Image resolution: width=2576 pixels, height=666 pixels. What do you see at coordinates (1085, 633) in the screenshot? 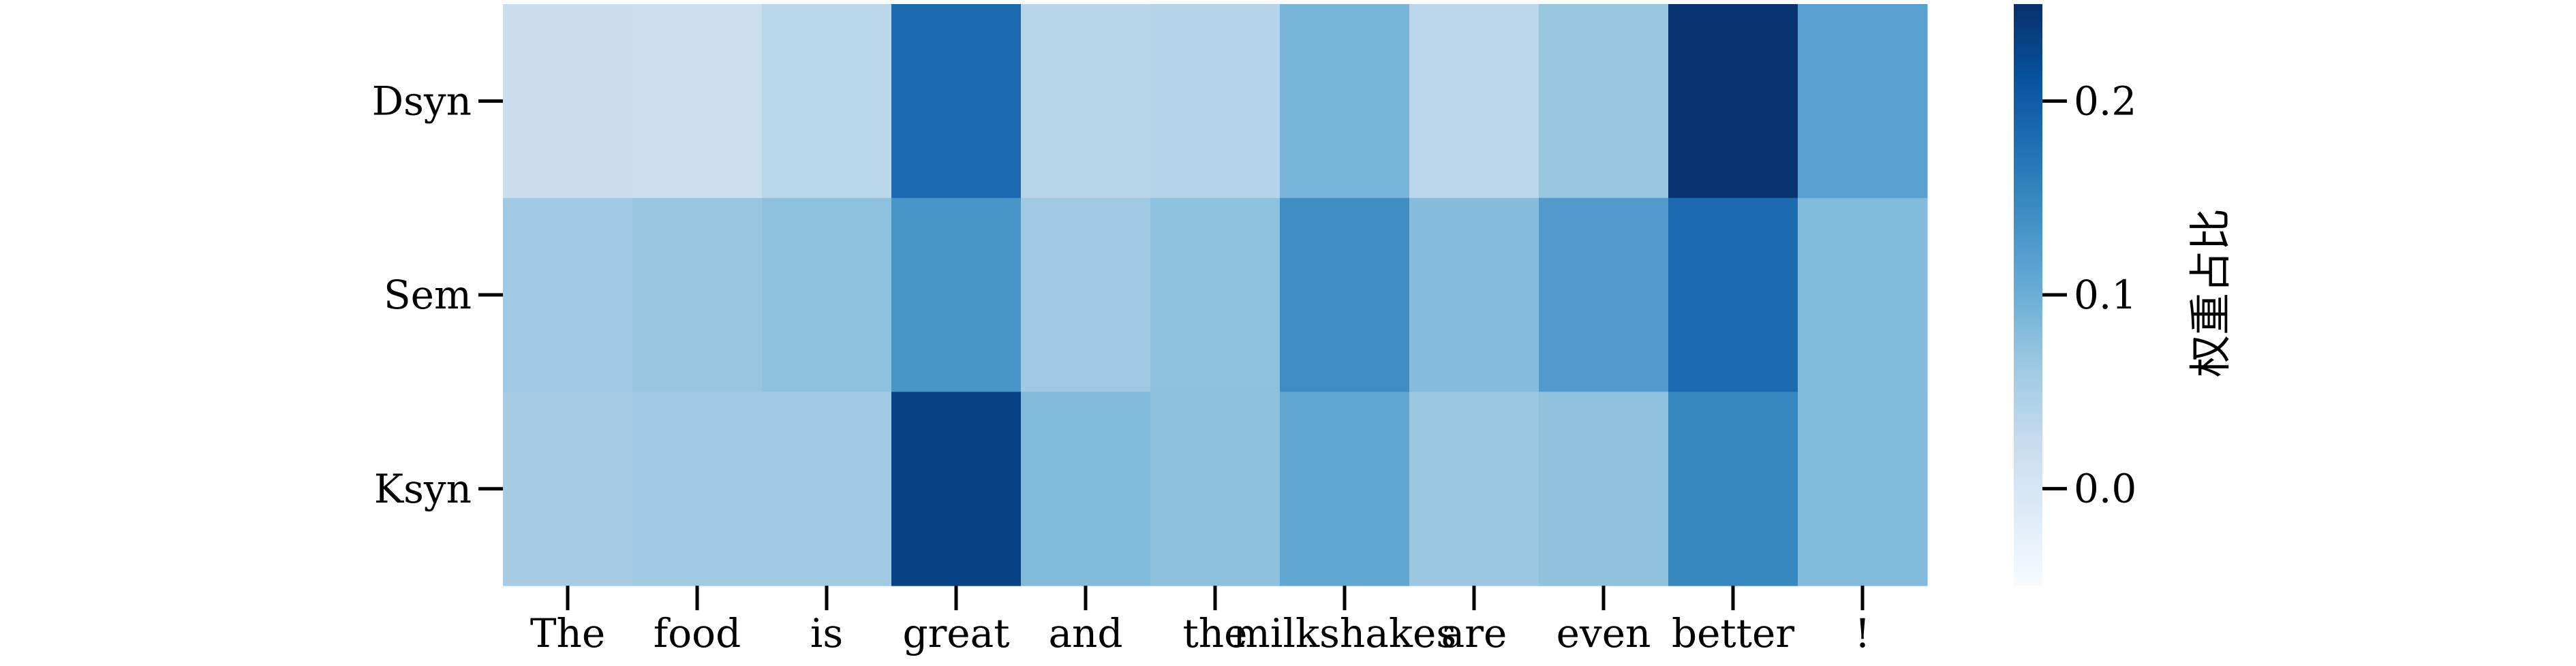
I see `x-tick-label: and` at bounding box center [1085, 633].